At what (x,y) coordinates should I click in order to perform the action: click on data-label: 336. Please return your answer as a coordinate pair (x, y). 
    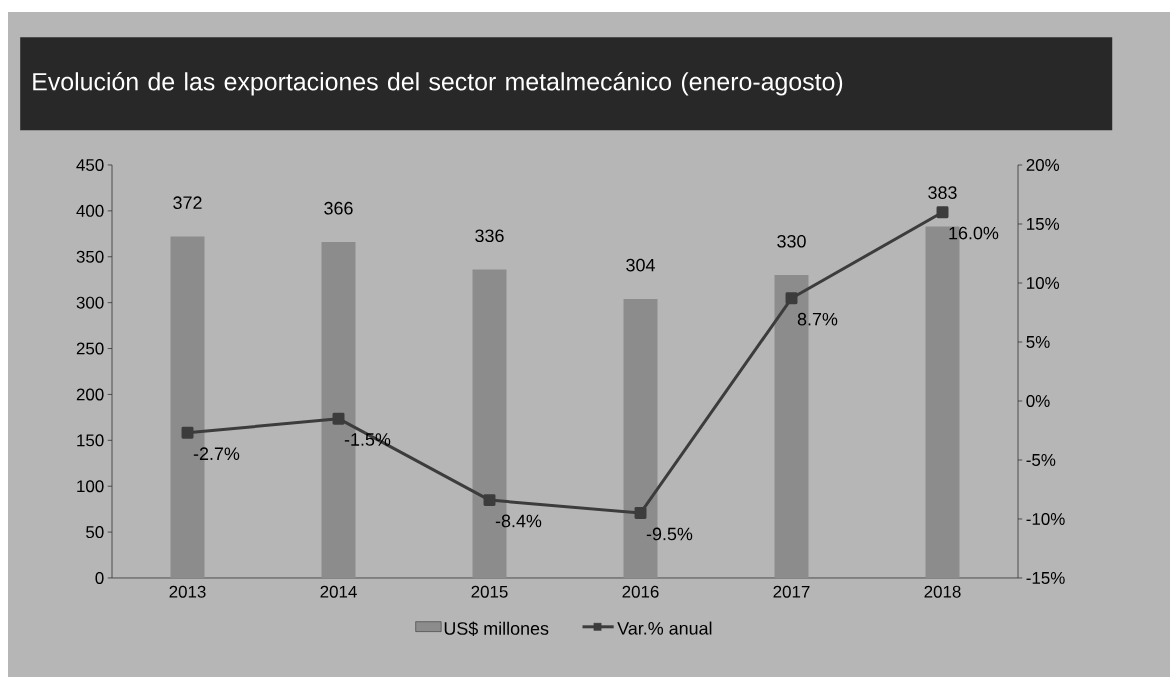
    Looking at the image, I should click on (489, 236).